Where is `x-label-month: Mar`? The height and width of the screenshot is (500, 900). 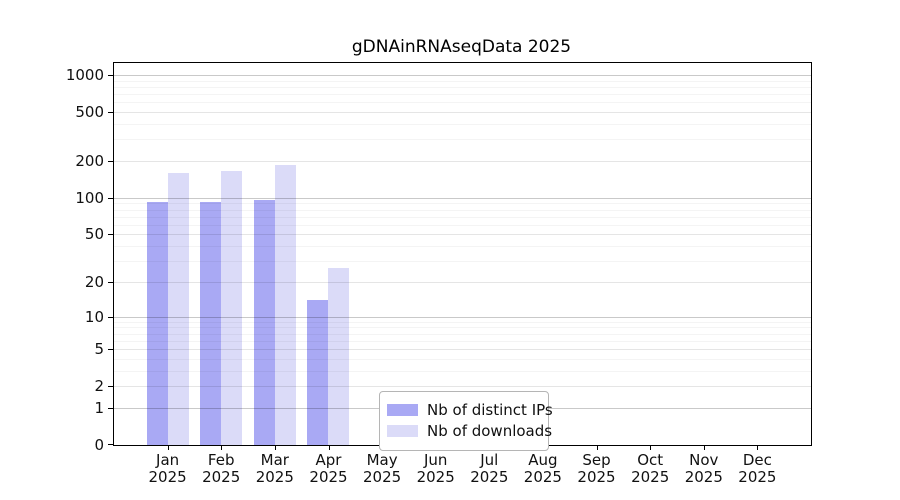 x-label-month: Mar is located at coordinates (274, 460).